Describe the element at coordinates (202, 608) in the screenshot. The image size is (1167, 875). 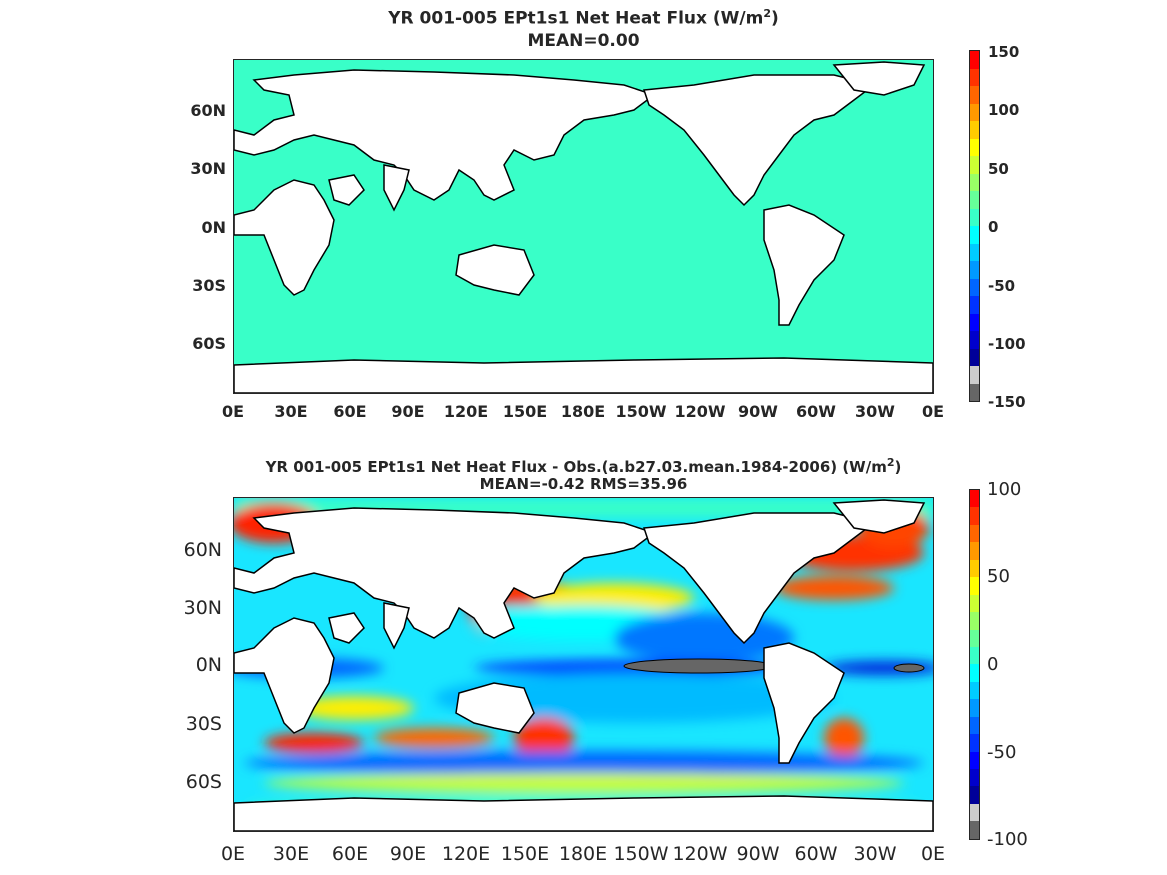
I see `lat-label: 30N` at that location.